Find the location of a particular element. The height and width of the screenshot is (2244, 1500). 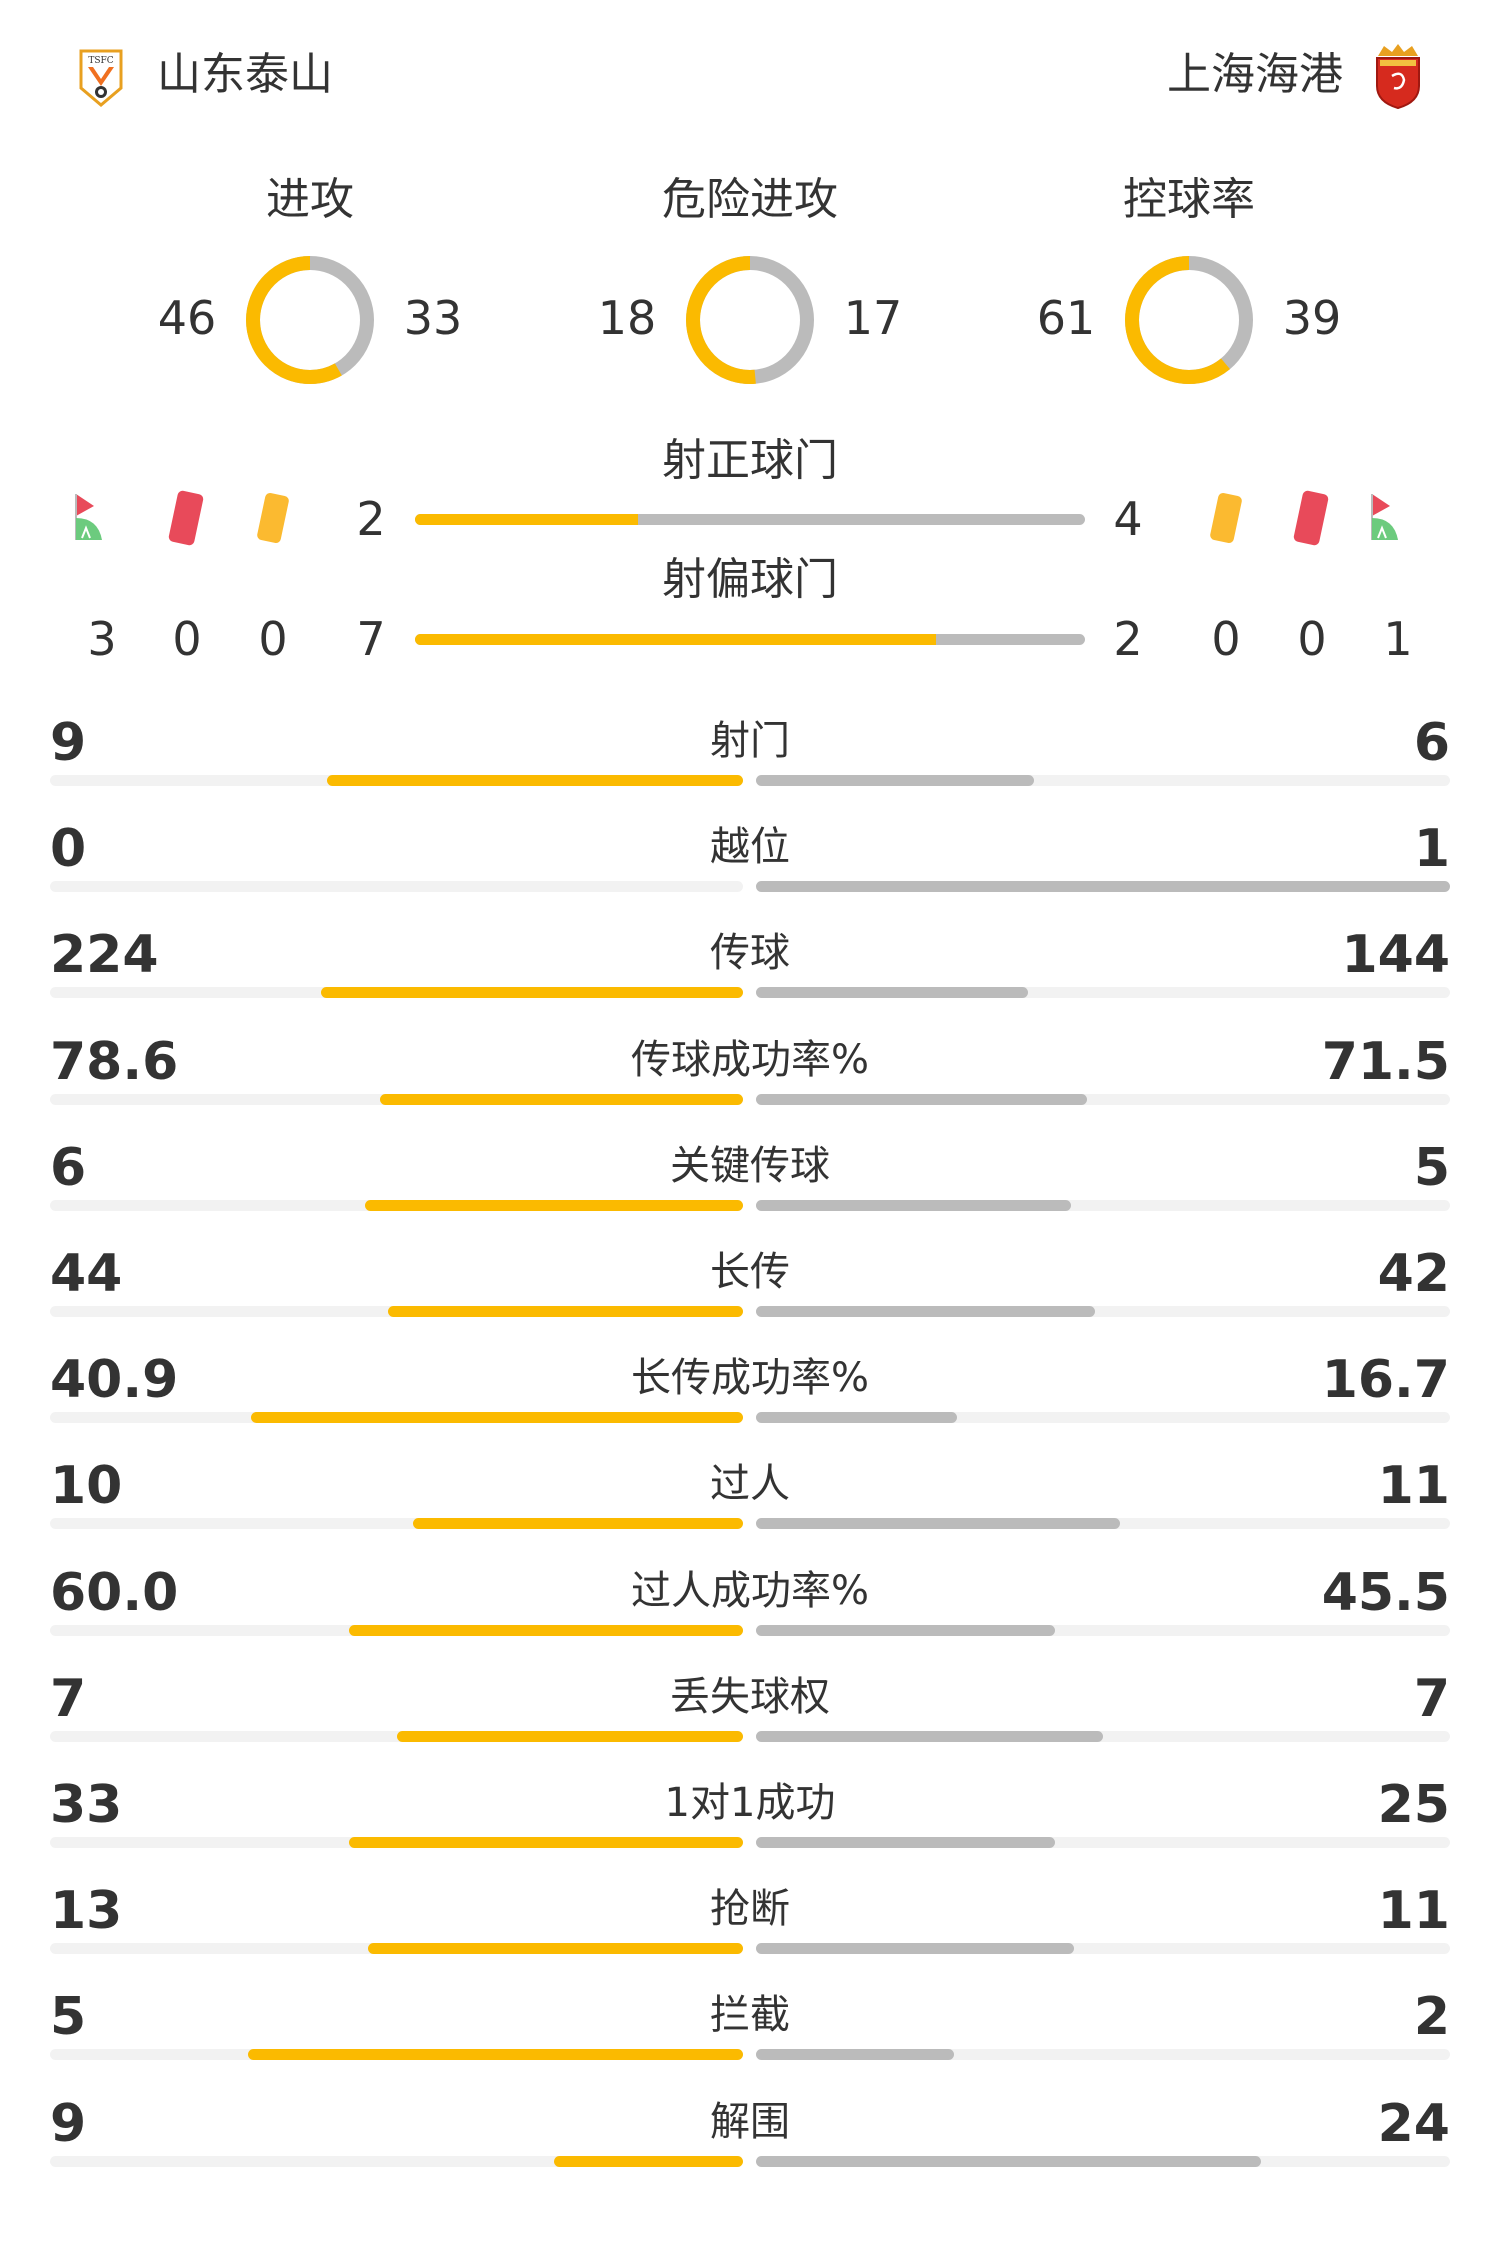

donut-title: 控球率 is located at coordinates (1189, 199).